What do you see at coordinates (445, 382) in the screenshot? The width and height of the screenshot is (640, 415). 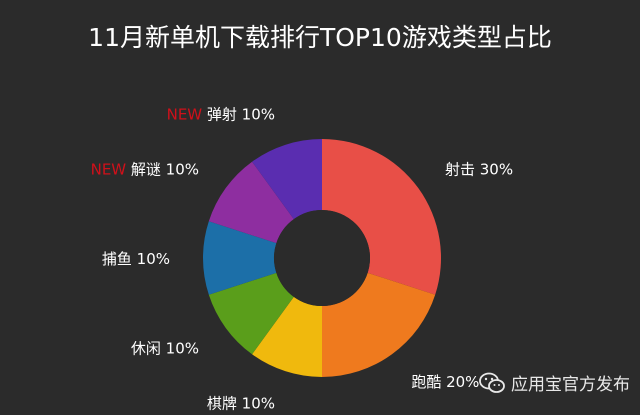 I see `slice-label-1: 跑酷 20%` at bounding box center [445, 382].